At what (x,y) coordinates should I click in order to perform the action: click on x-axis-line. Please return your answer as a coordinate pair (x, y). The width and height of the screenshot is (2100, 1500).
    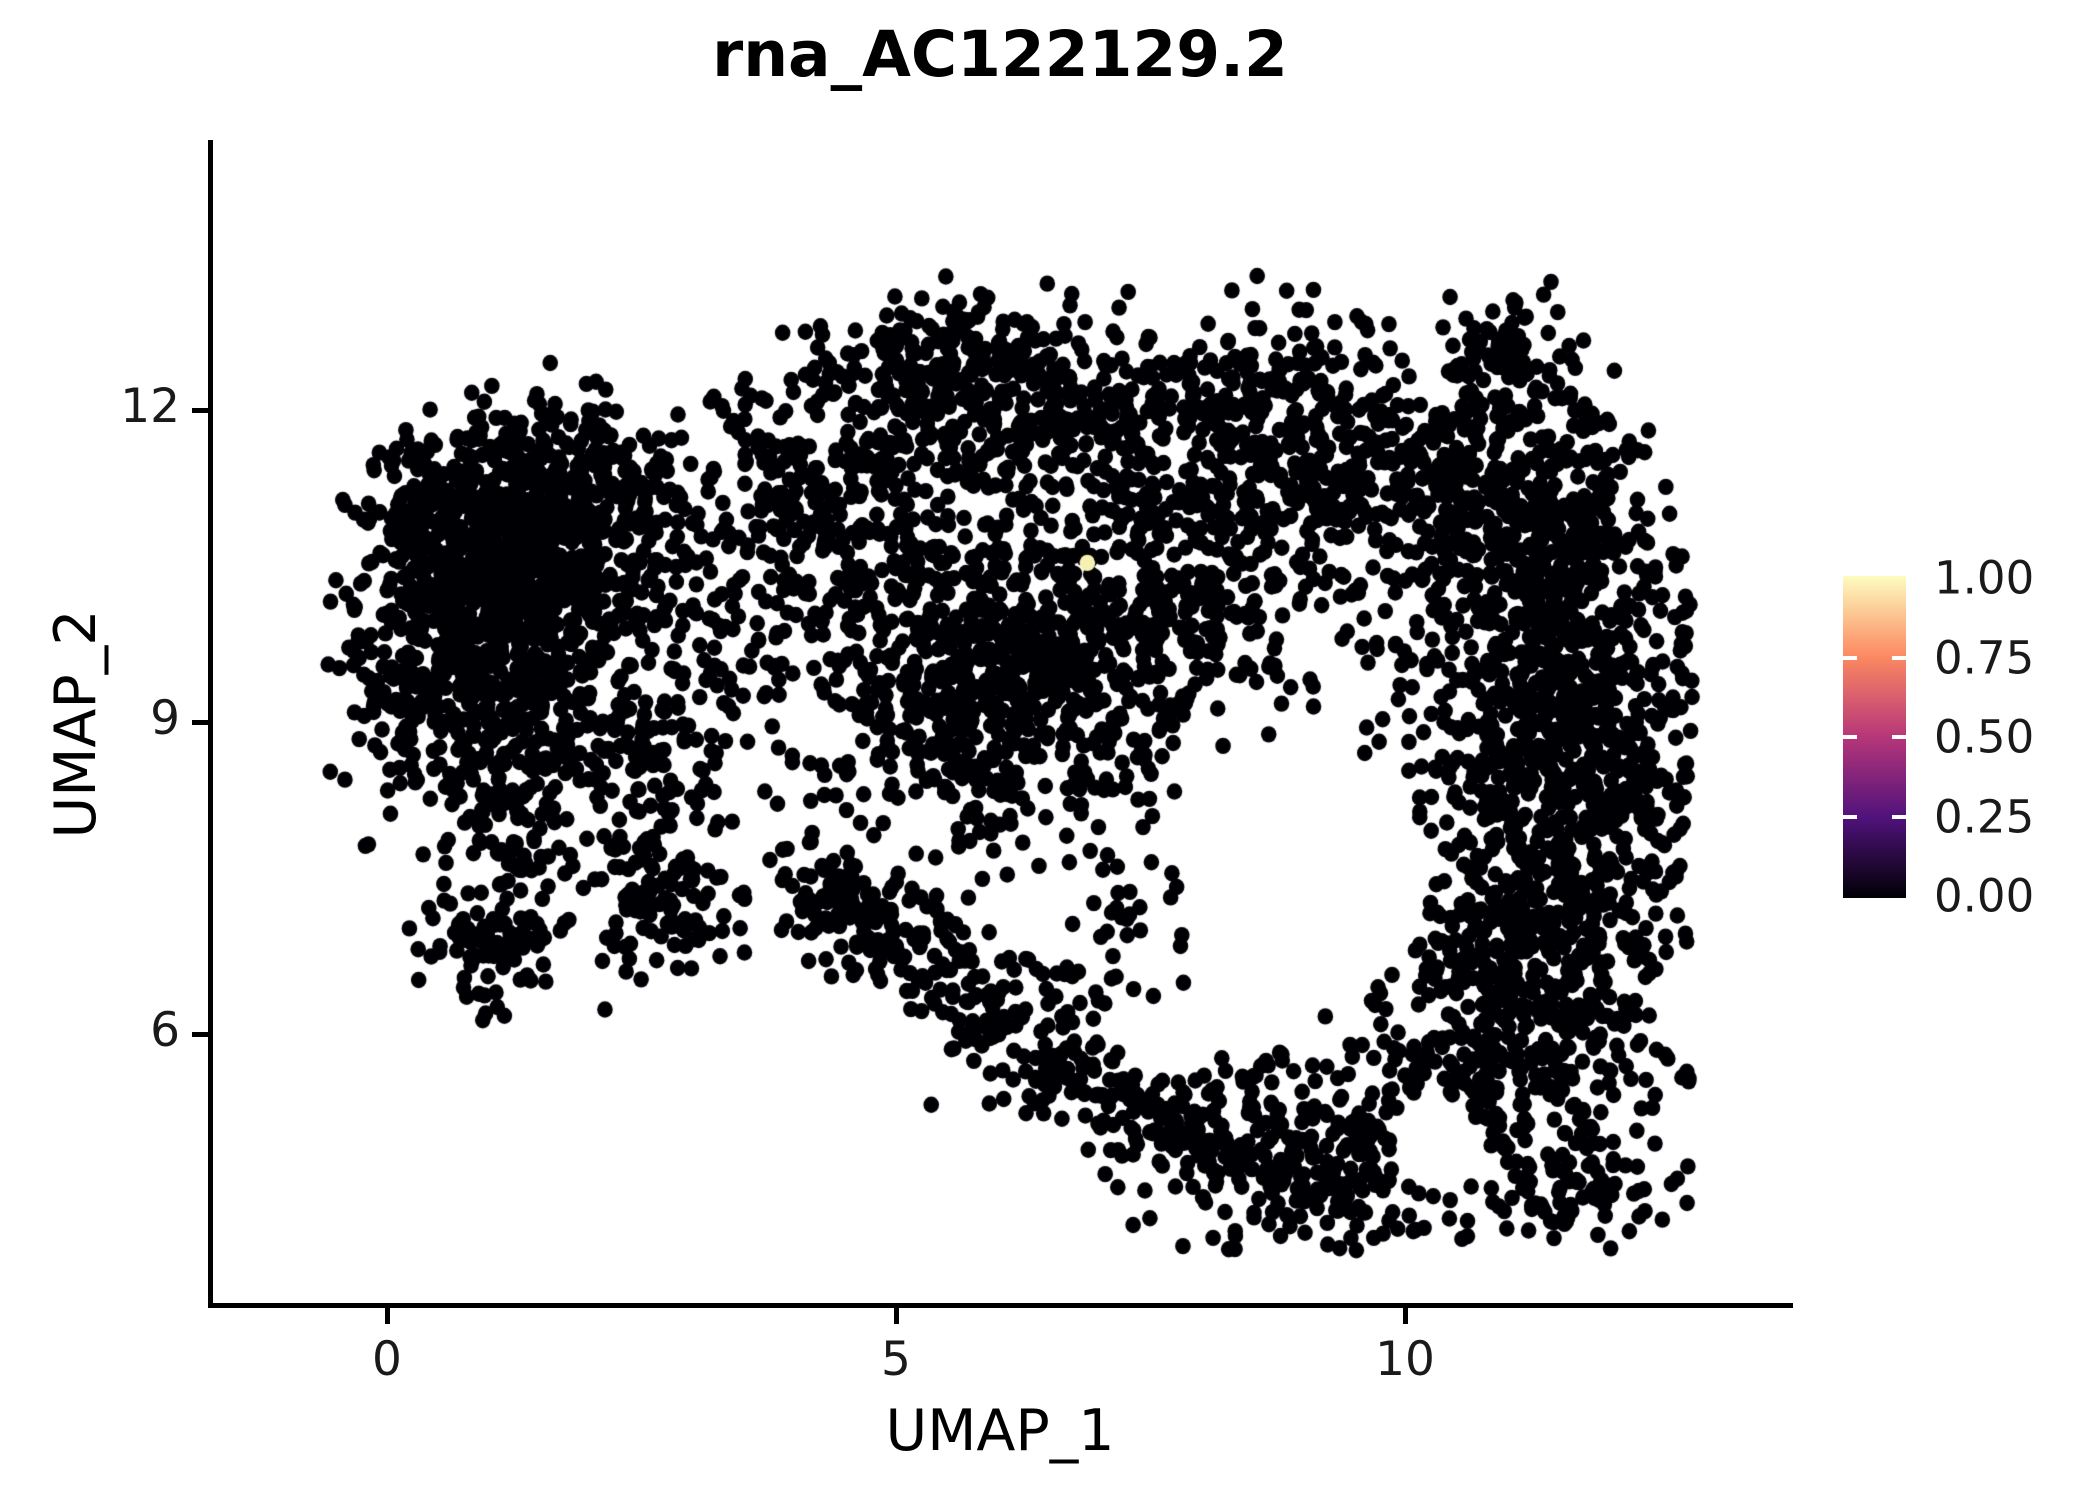
    Looking at the image, I should click on (1000, 1305).